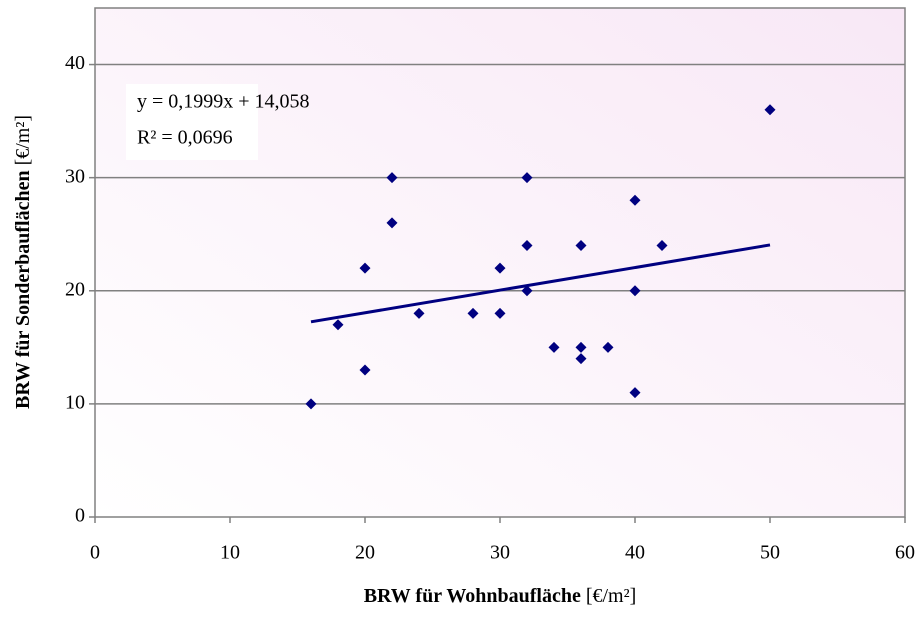 This screenshot has height=618, width=922. I want to click on trend-equation: y = 0,1999x + 14,058, so click(223, 102).